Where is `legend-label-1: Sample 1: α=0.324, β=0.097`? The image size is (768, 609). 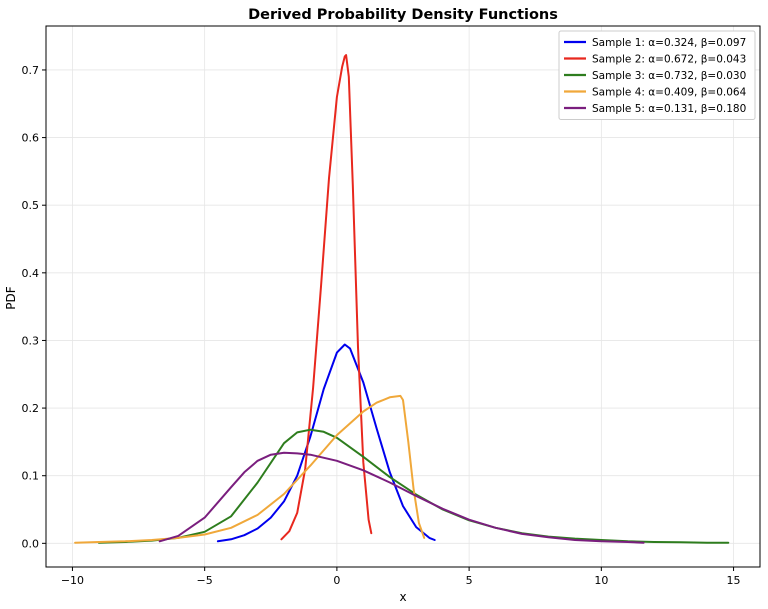 legend-label-1: Sample 1: α=0.324, β=0.097 is located at coordinates (669, 43).